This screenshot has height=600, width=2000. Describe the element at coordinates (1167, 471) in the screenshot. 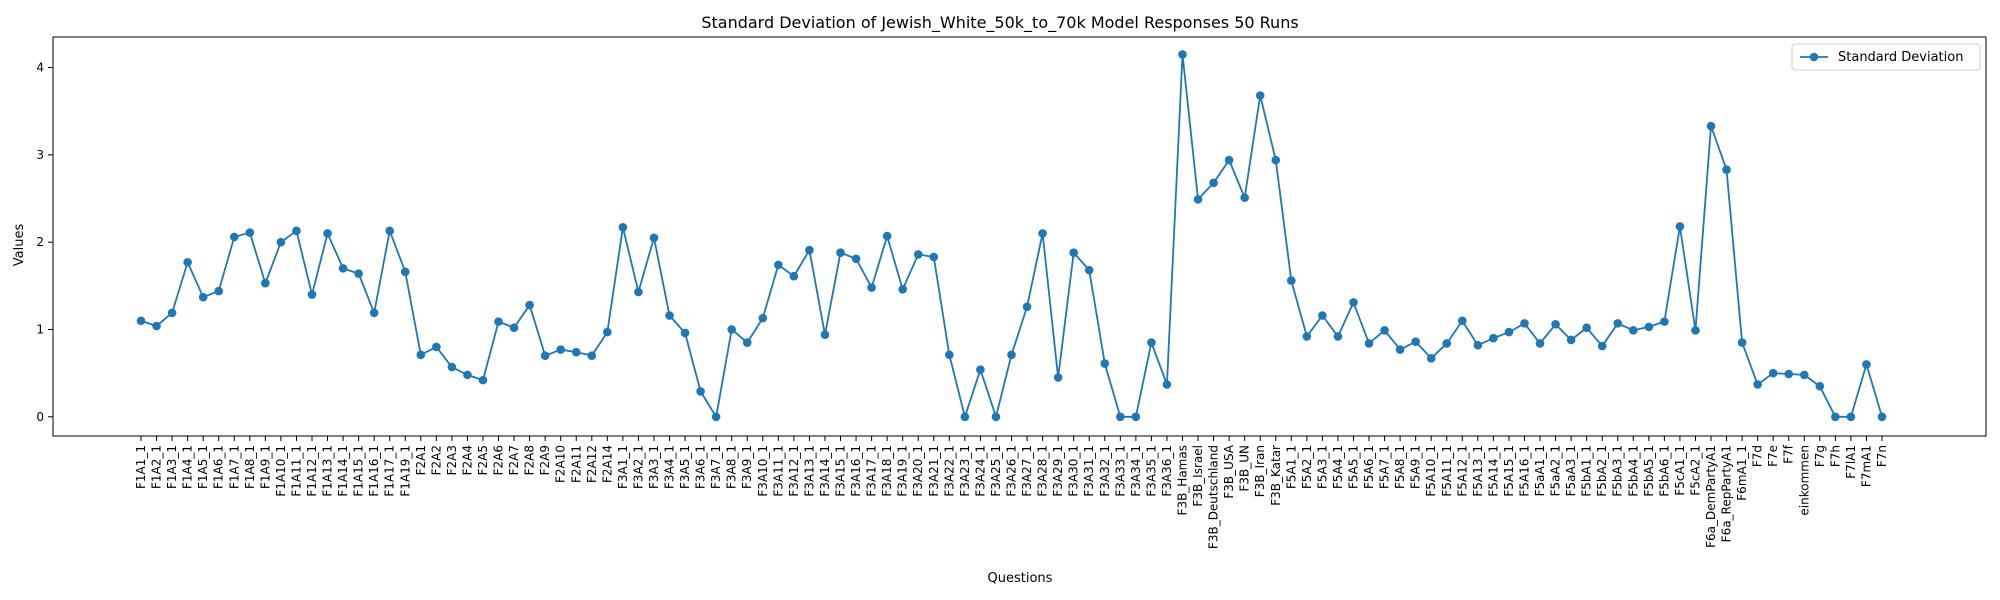

I see `x-tick-label: F3A36_1` at that location.